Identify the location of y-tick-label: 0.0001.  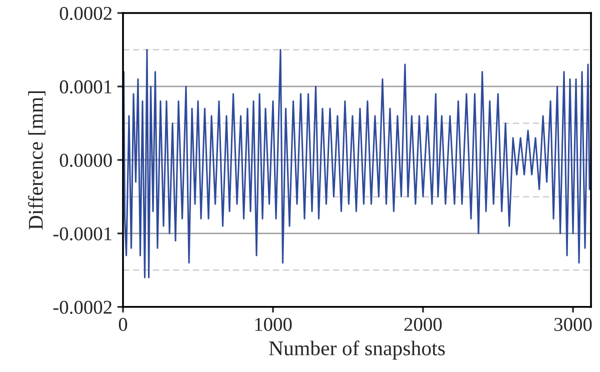
(86, 87).